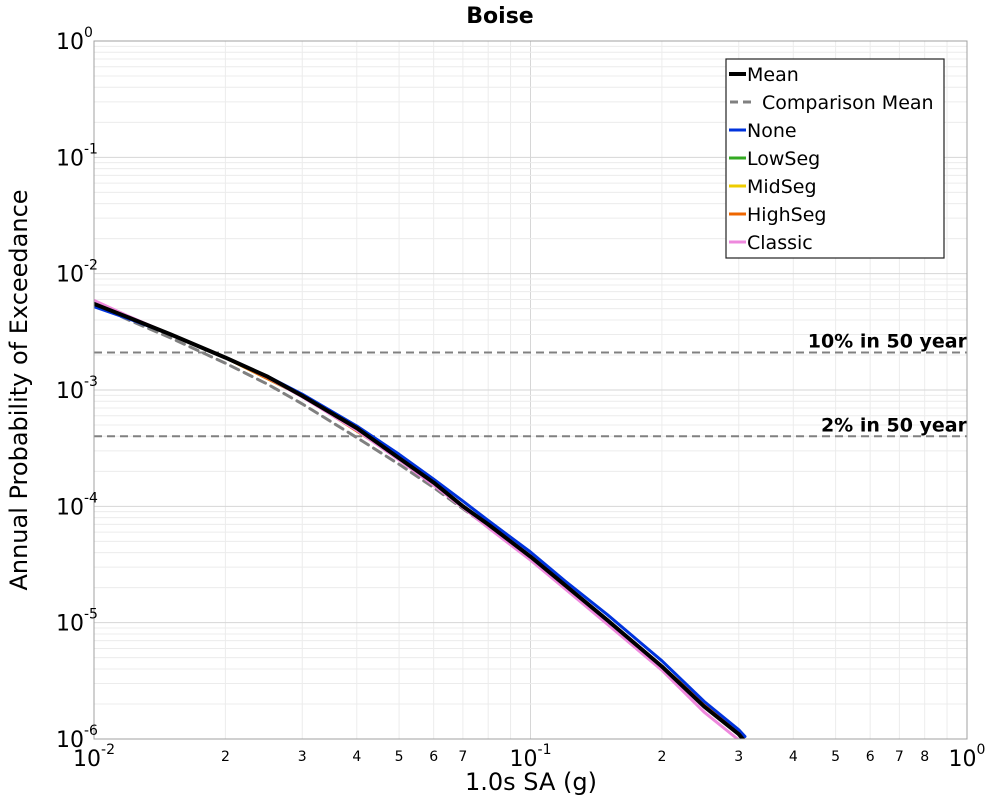 The image size is (1000, 800). What do you see at coordinates (499, 16) in the screenshot?
I see `chart-title: Boise` at bounding box center [499, 16].